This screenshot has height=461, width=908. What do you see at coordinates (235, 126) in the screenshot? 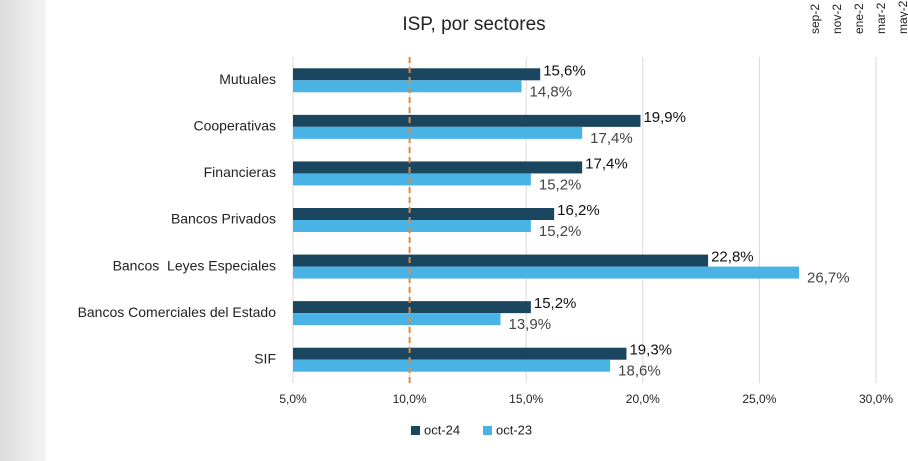
I see `y-tick-label: Cooperativas` at bounding box center [235, 126].